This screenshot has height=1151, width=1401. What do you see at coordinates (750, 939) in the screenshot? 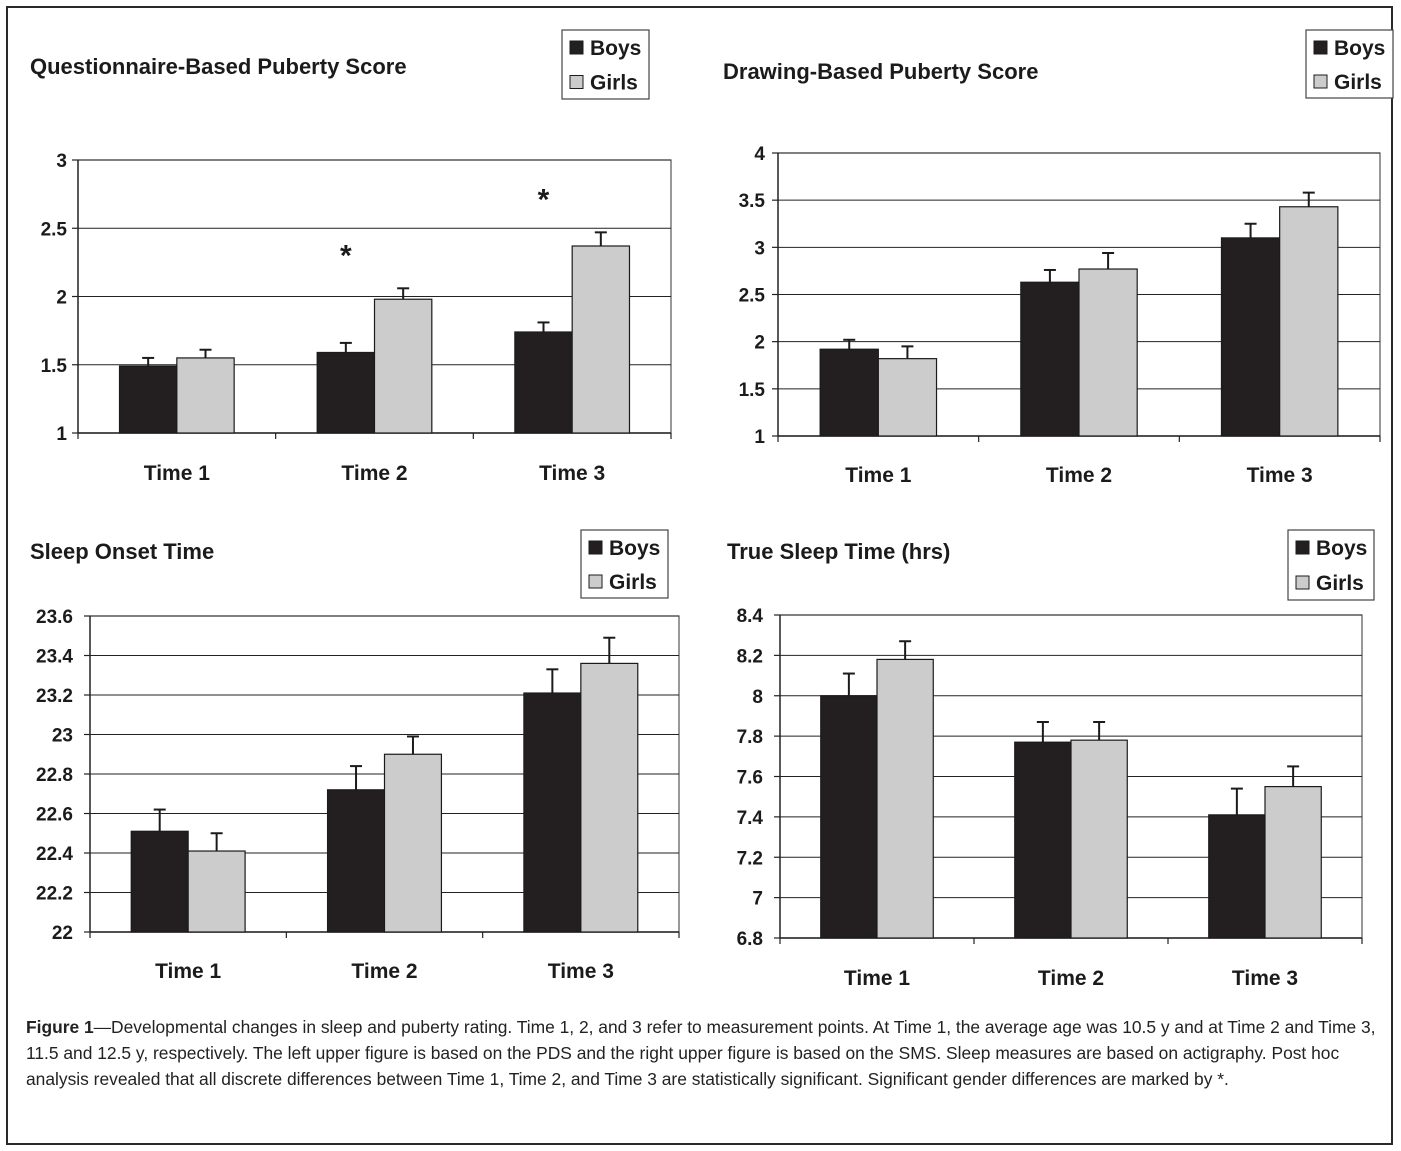
I see `y-tick-label: 6.8` at bounding box center [750, 939].